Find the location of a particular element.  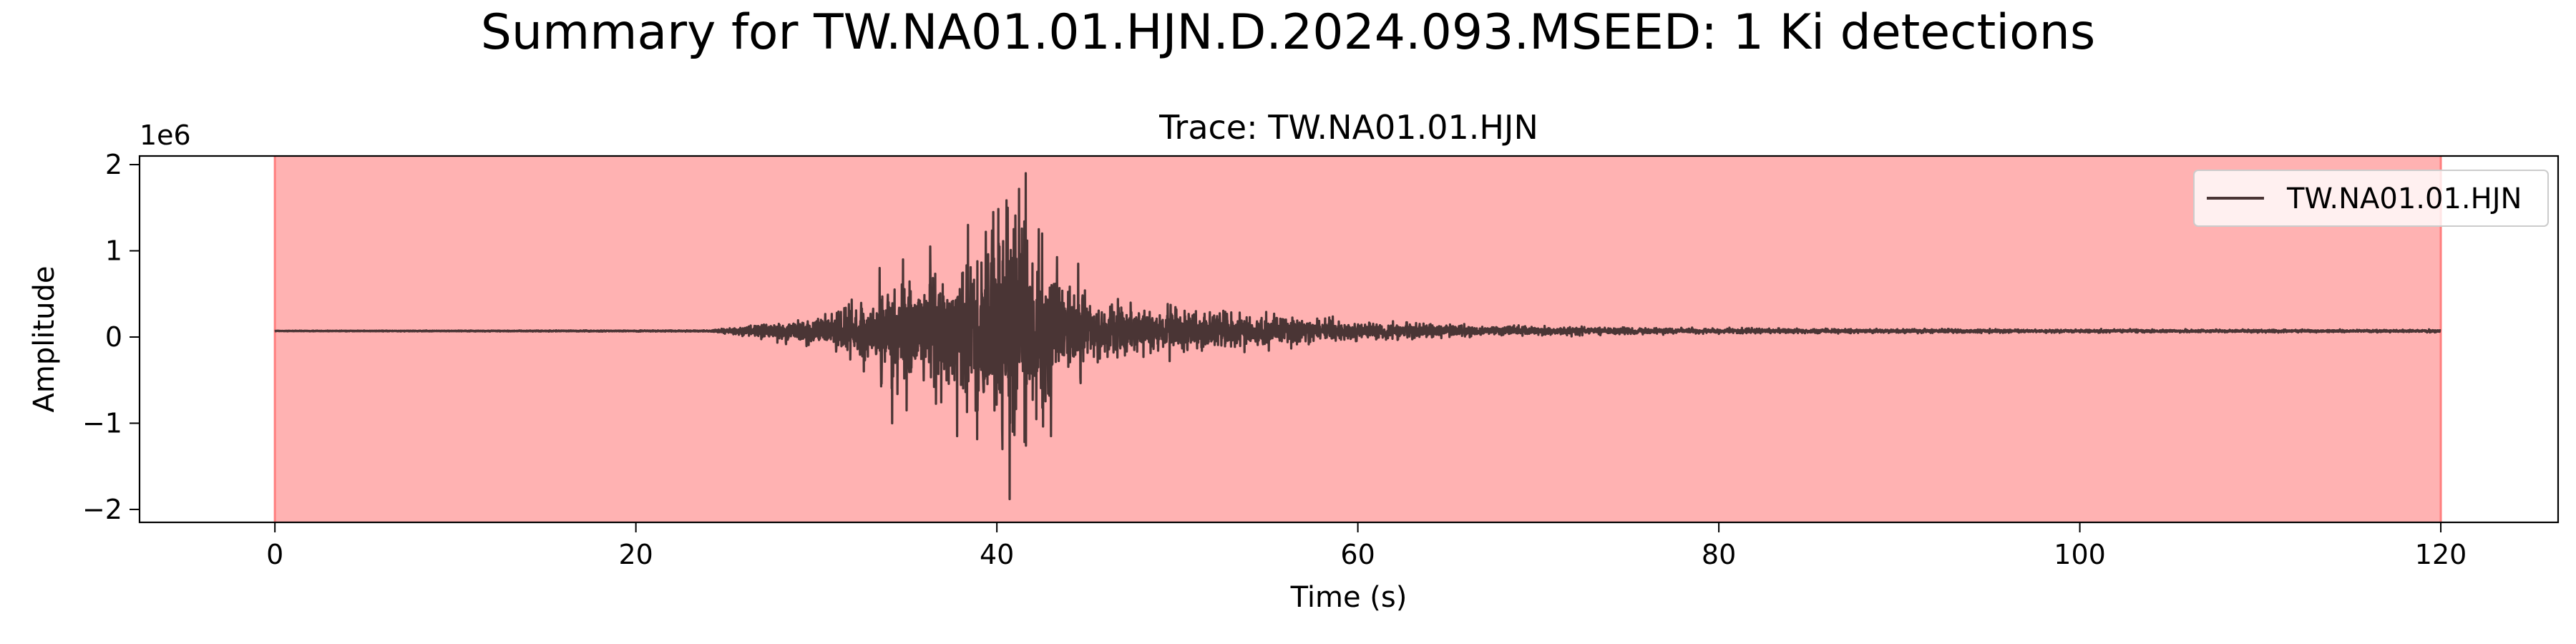

x-tick-label: 20 is located at coordinates (635, 554).